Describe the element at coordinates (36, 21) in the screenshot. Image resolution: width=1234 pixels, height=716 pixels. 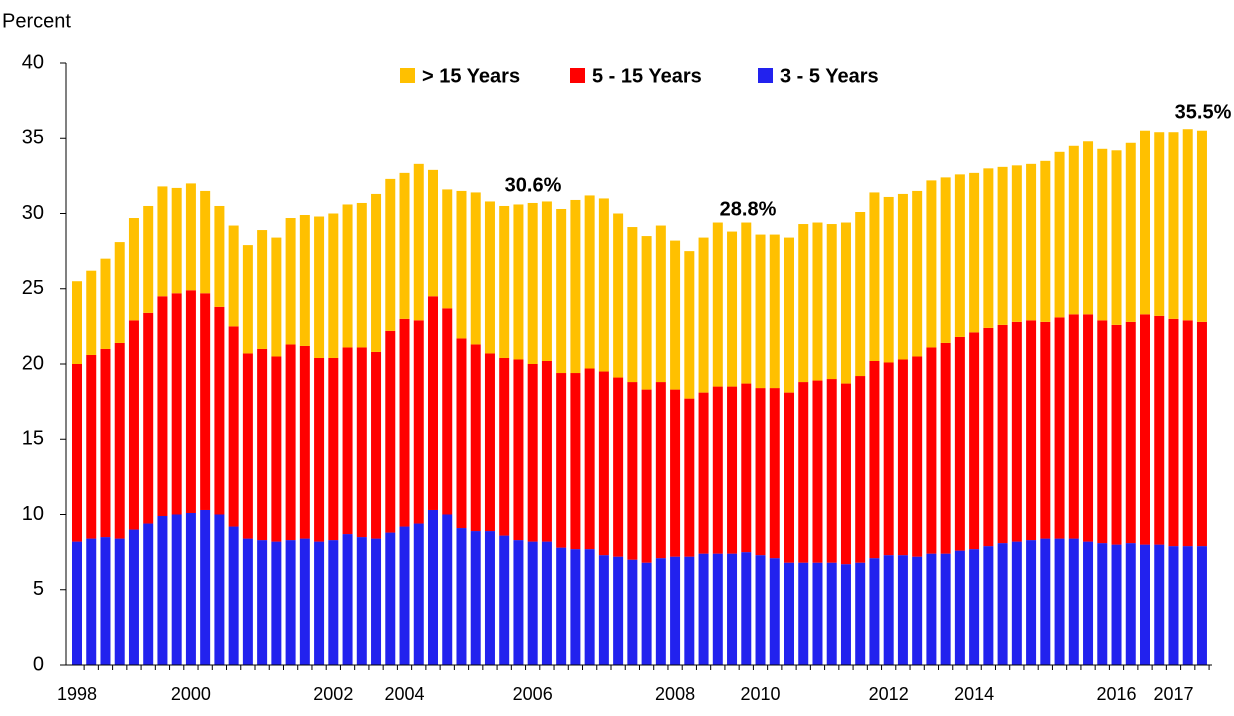
I see `y-axis-label: Percent` at that location.